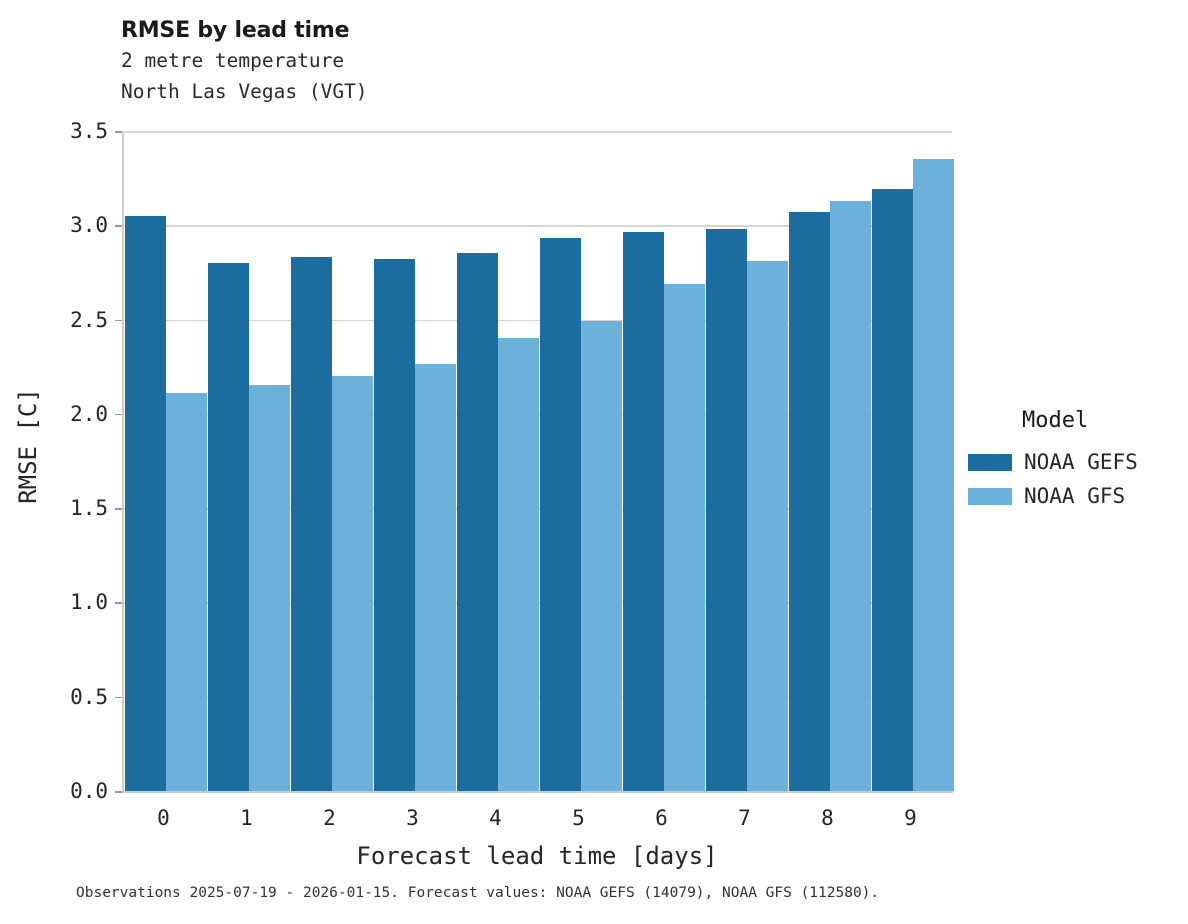 This screenshot has height=924, width=1188. What do you see at coordinates (329, 818) in the screenshot?
I see `x-axis-tick-label: 2` at bounding box center [329, 818].